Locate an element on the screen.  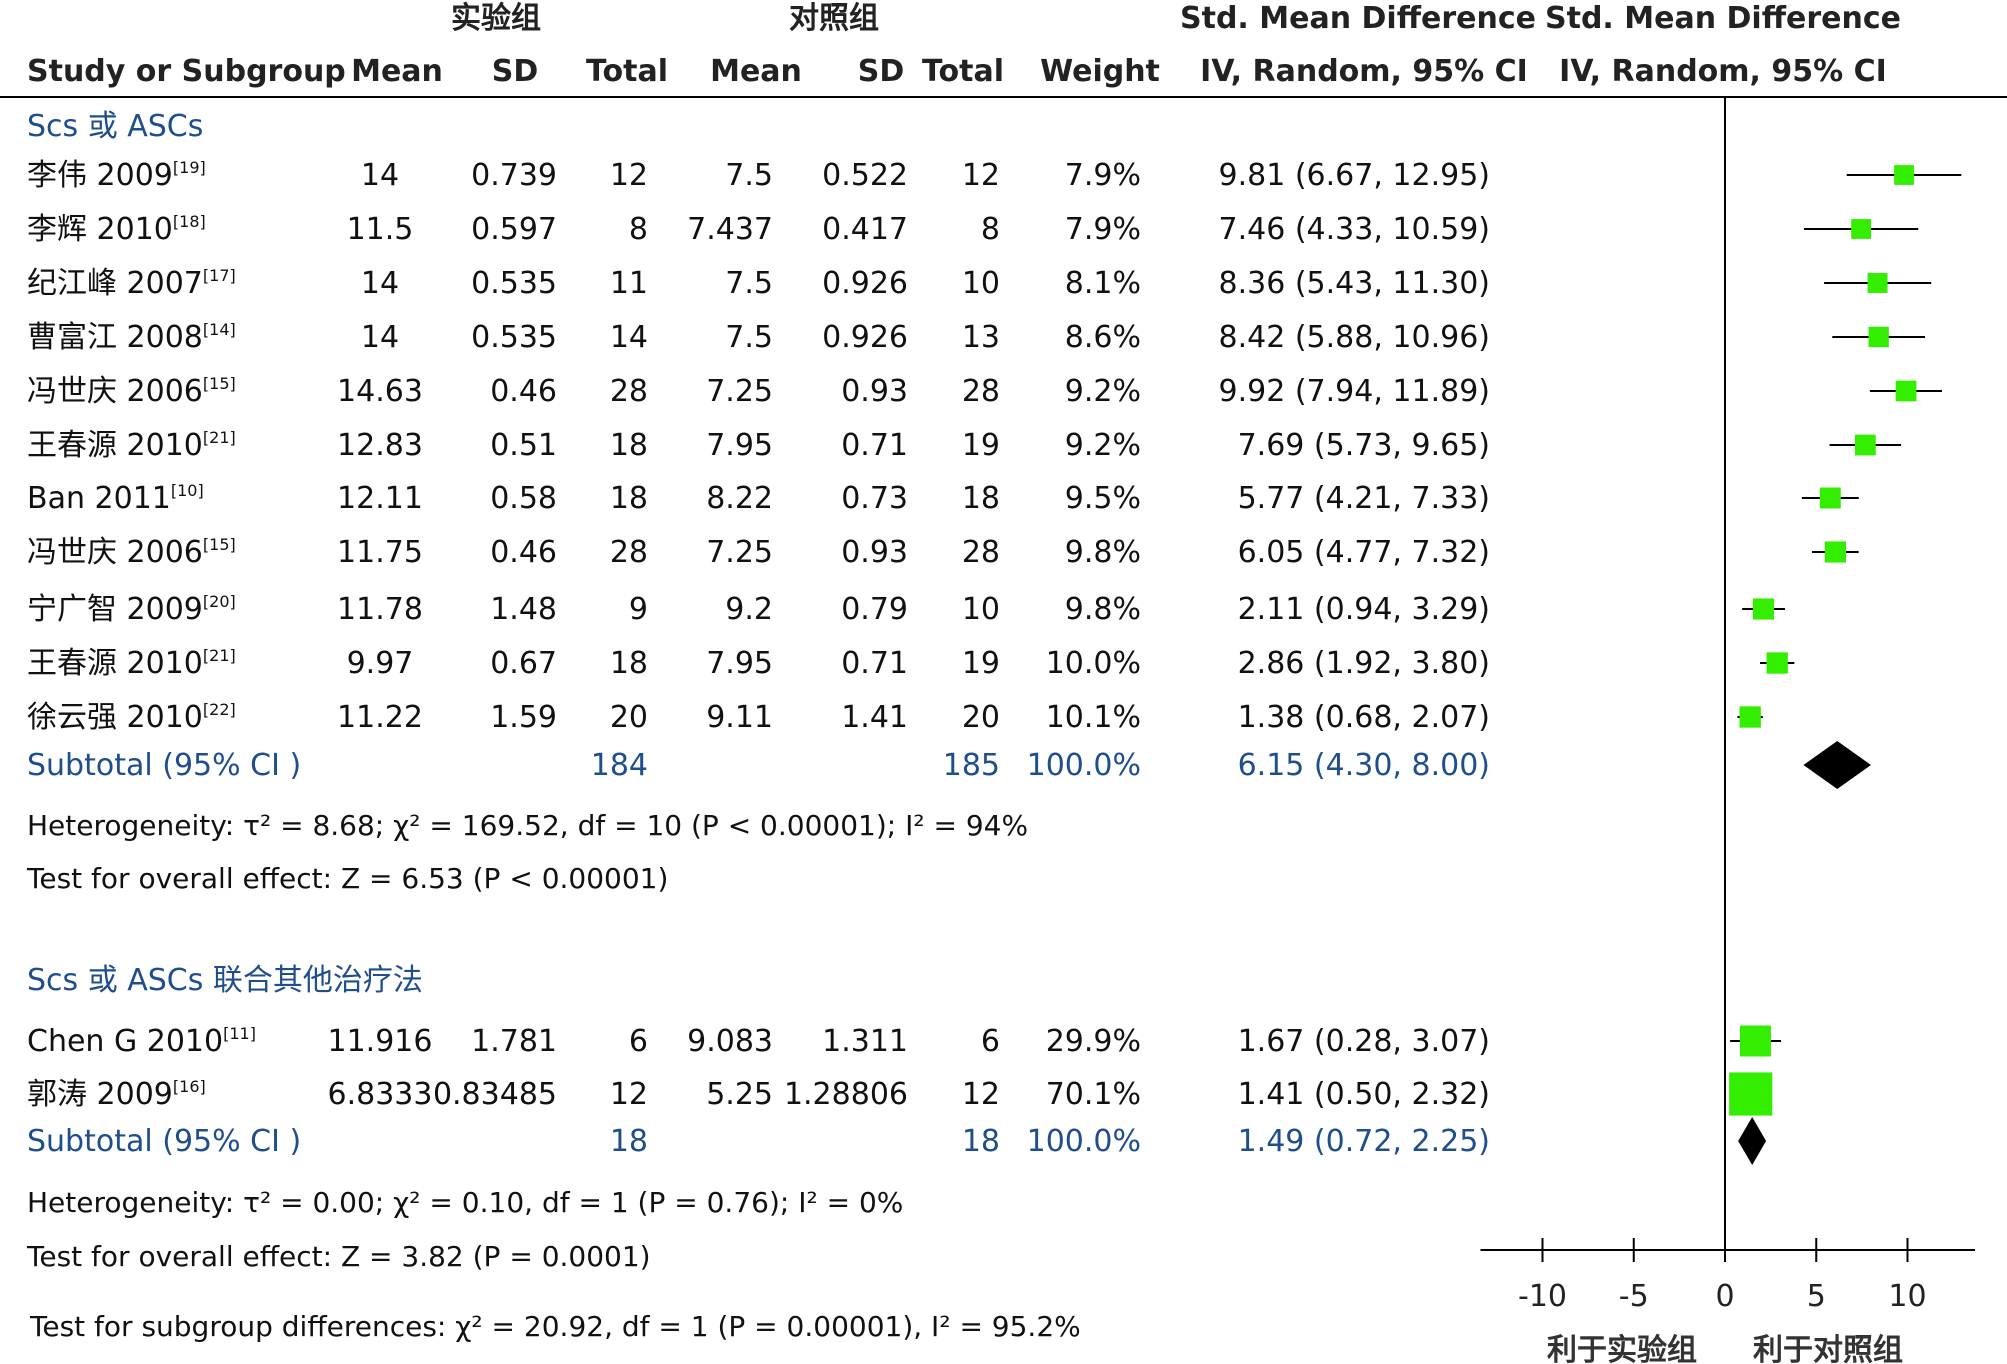
effect-ci: 1.67 (0.28, 3.07) is located at coordinates (1364, 1041).